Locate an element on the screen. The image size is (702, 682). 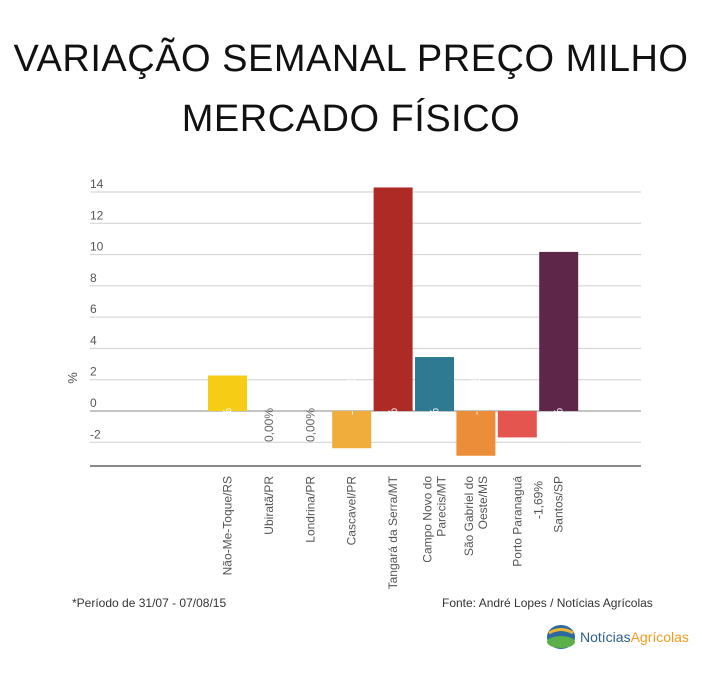
y-tick-label: 0 is located at coordinates (93, 403).